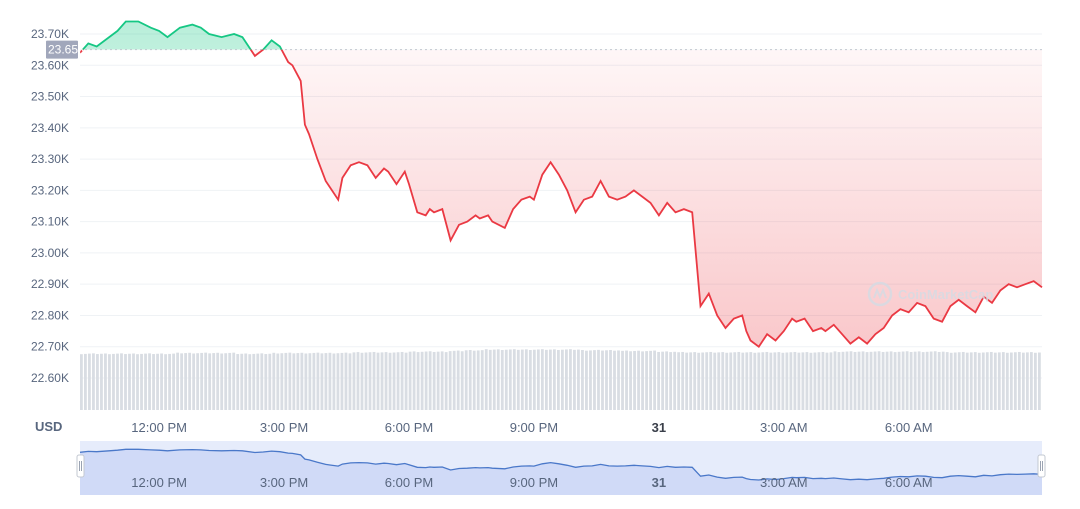 This screenshot has height=509, width=1080. Describe the element at coordinates (67, 50) in the screenshot. I see `current-price-label: 23.65K` at that location.